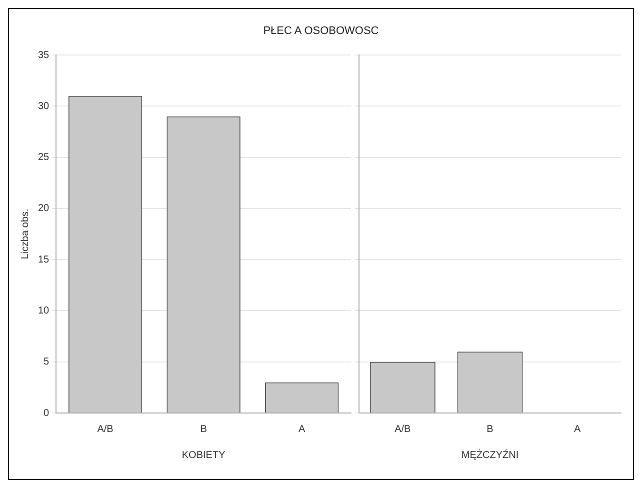 The image size is (644, 490). What do you see at coordinates (44, 260) in the screenshot?
I see `y-tick-label: 15` at bounding box center [44, 260].